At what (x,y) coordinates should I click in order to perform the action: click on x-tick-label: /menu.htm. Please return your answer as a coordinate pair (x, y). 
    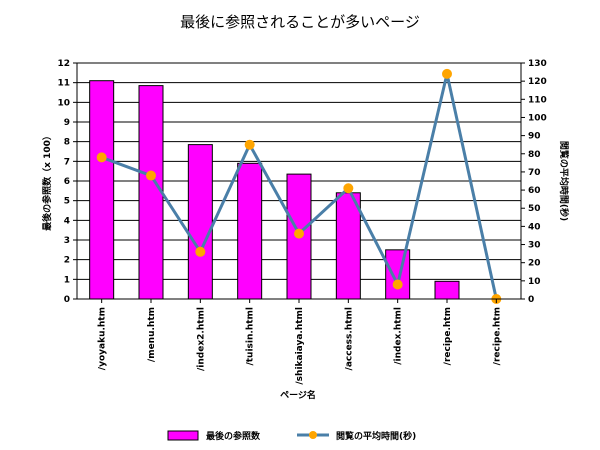
    Looking at the image, I should click on (152, 334).